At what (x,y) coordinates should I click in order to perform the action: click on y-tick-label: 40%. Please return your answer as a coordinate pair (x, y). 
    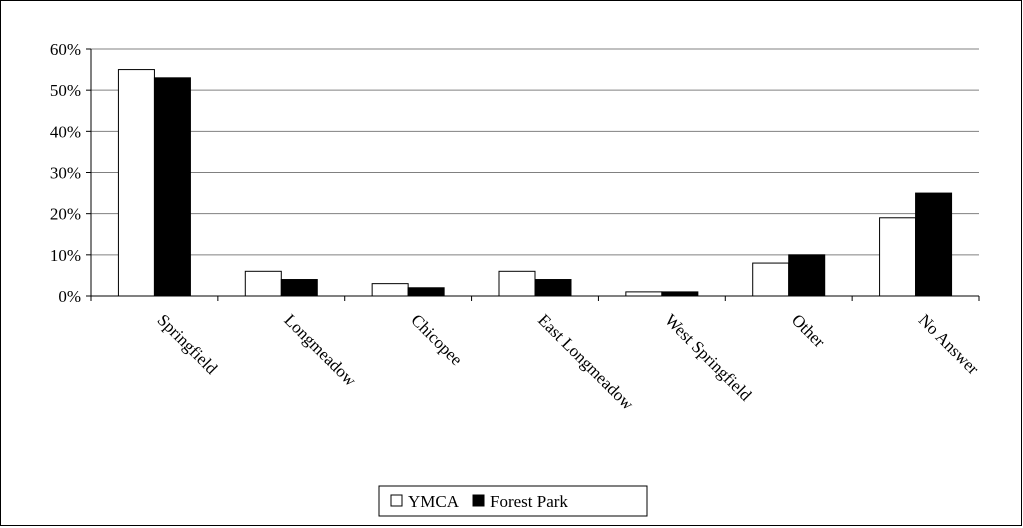
    Looking at the image, I should click on (65, 131).